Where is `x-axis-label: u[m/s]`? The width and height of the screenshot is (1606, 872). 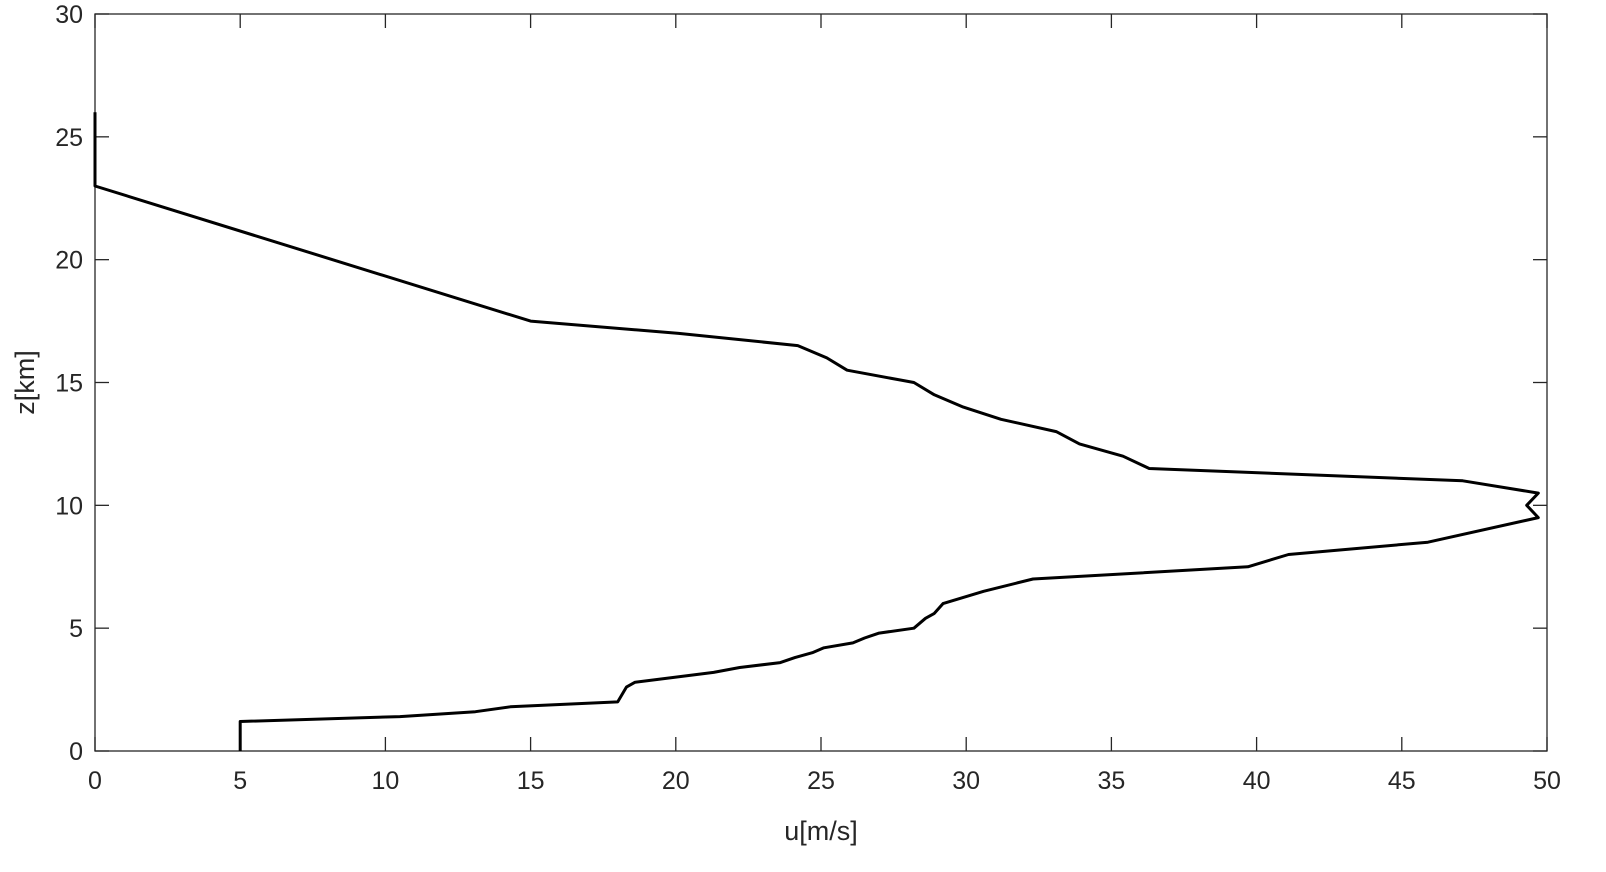
x-axis-label: u[m/s] is located at coordinates (821, 831).